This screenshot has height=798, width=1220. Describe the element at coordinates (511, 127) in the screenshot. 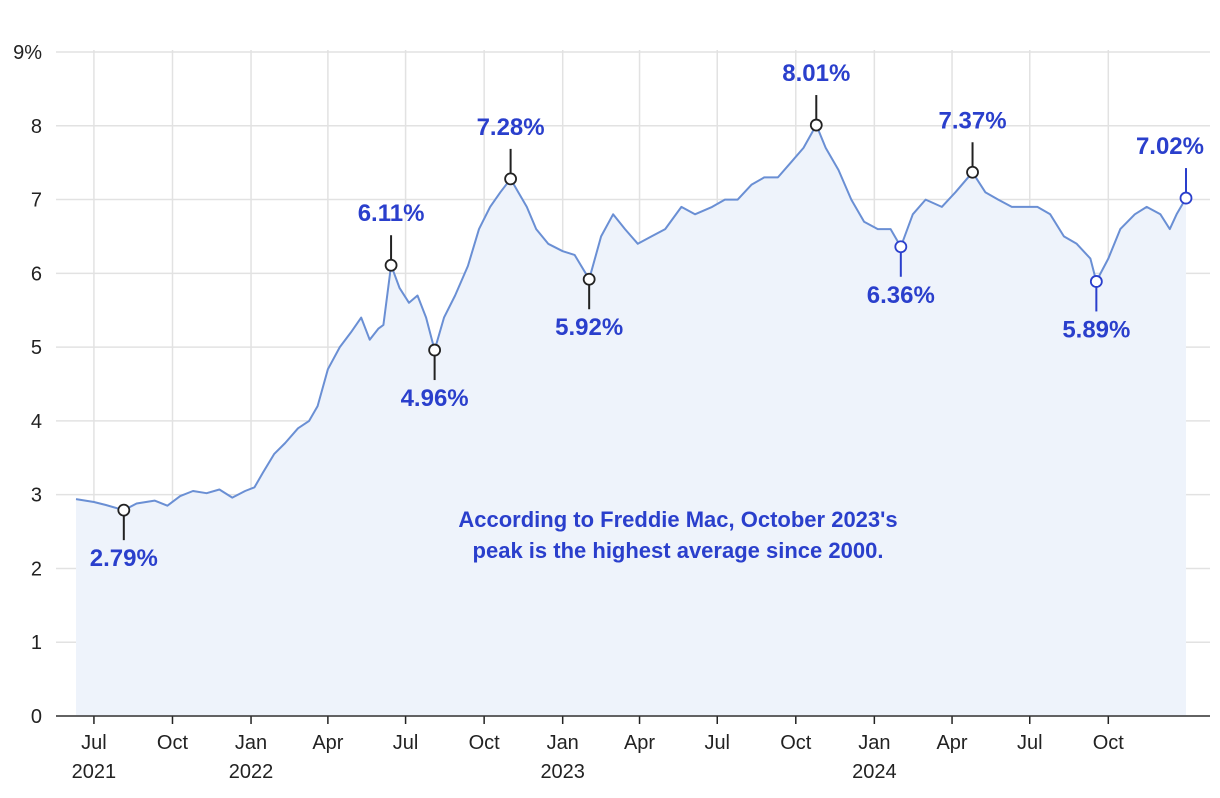

I see `annotation-label: 7.28%` at that location.